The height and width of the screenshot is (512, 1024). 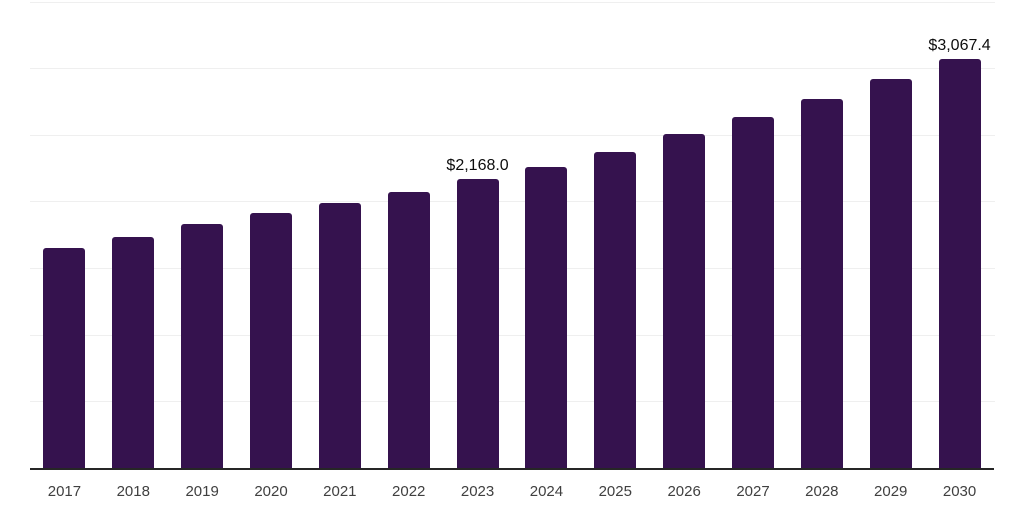 What do you see at coordinates (477, 491) in the screenshot?
I see `x-tick-2023: 2023` at bounding box center [477, 491].